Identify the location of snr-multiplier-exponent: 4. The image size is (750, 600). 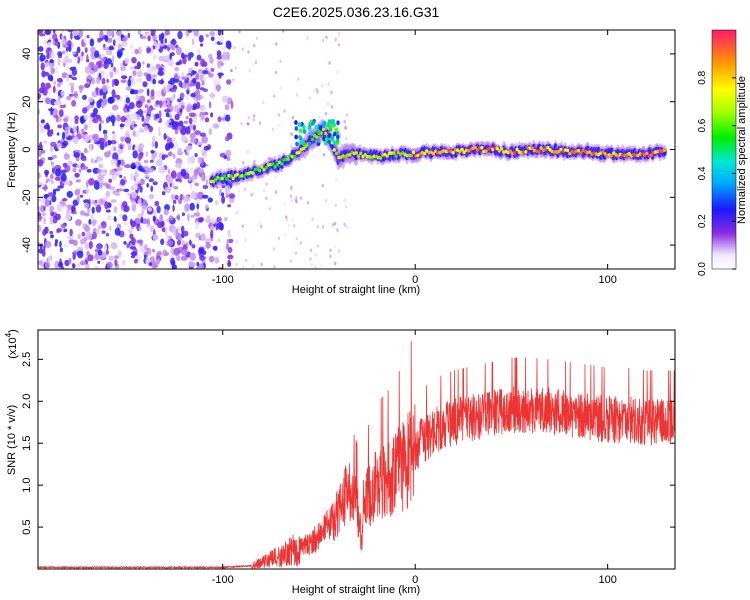
(8, 334).